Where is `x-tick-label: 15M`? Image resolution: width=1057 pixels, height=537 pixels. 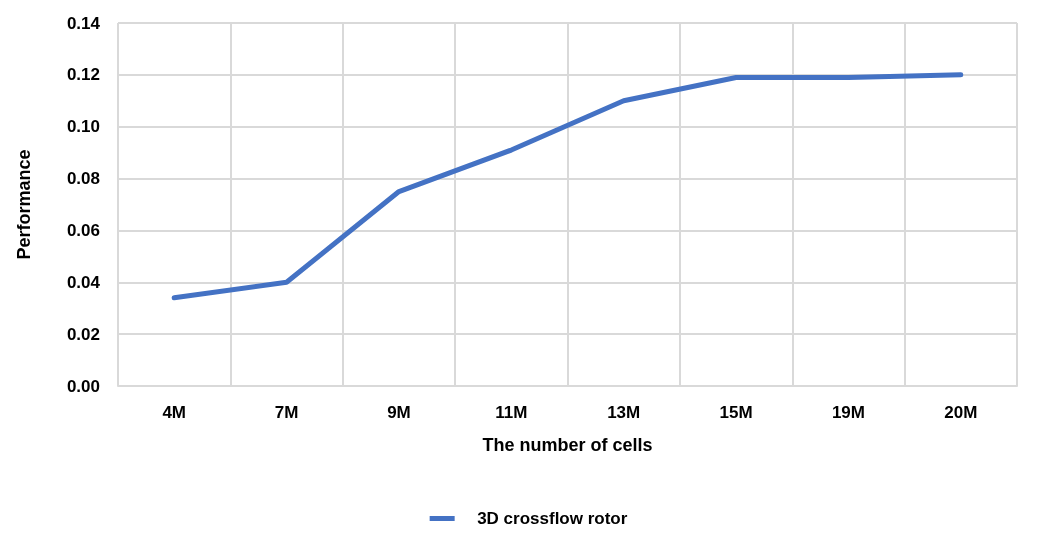 x-tick-label: 15M is located at coordinates (736, 412).